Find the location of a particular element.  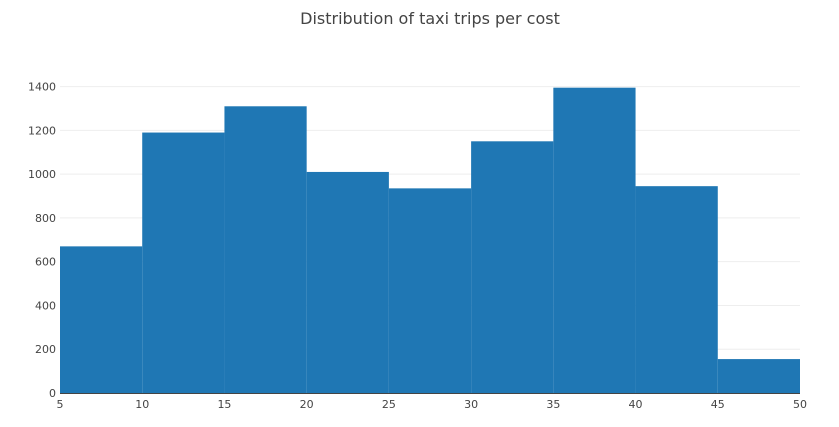

y-axis-ticks: 0 200 400 600 800 1000 1200 1400 is located at coordinates (42, 240).